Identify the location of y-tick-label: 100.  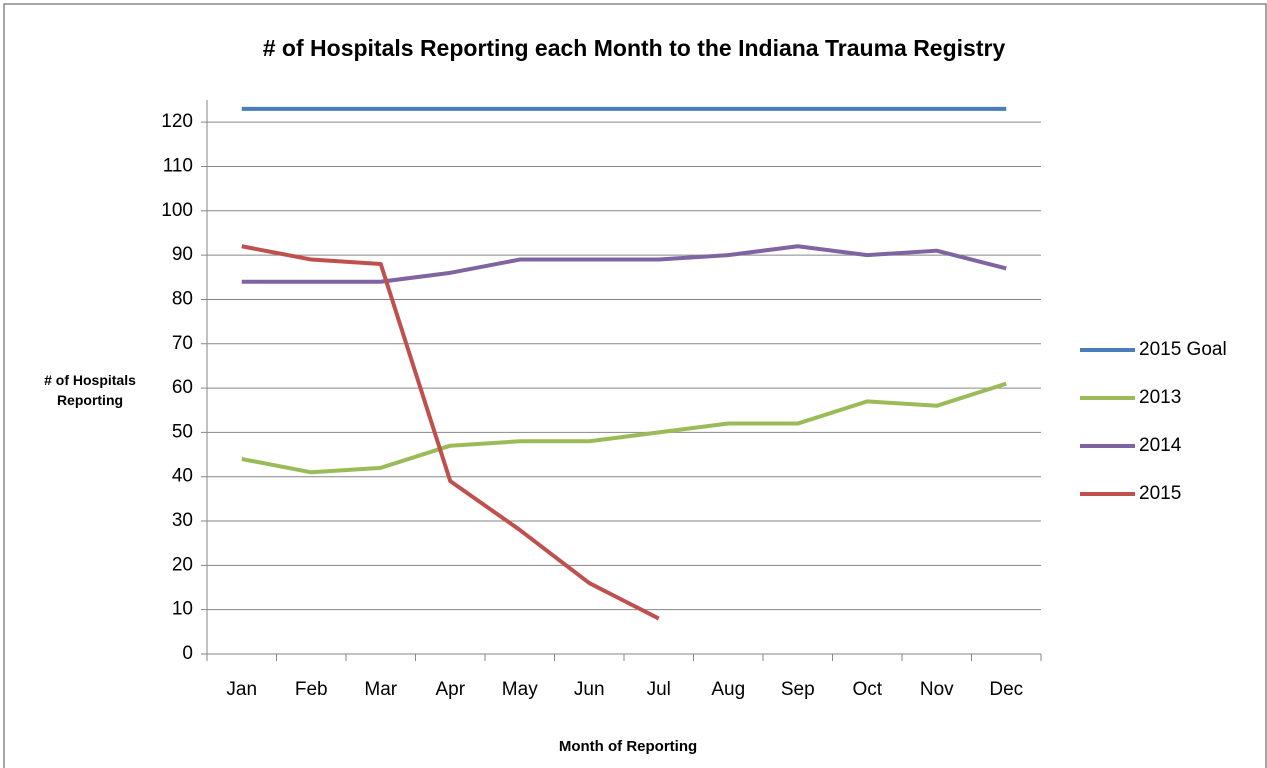
(177, 210).